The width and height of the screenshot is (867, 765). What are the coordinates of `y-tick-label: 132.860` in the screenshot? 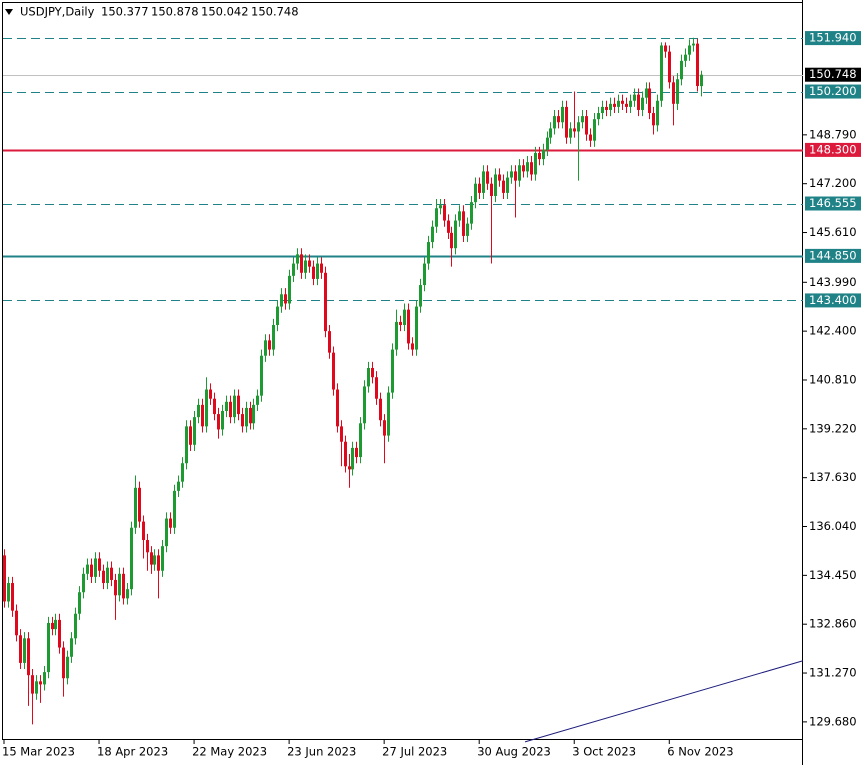 It's located at (833, 624).